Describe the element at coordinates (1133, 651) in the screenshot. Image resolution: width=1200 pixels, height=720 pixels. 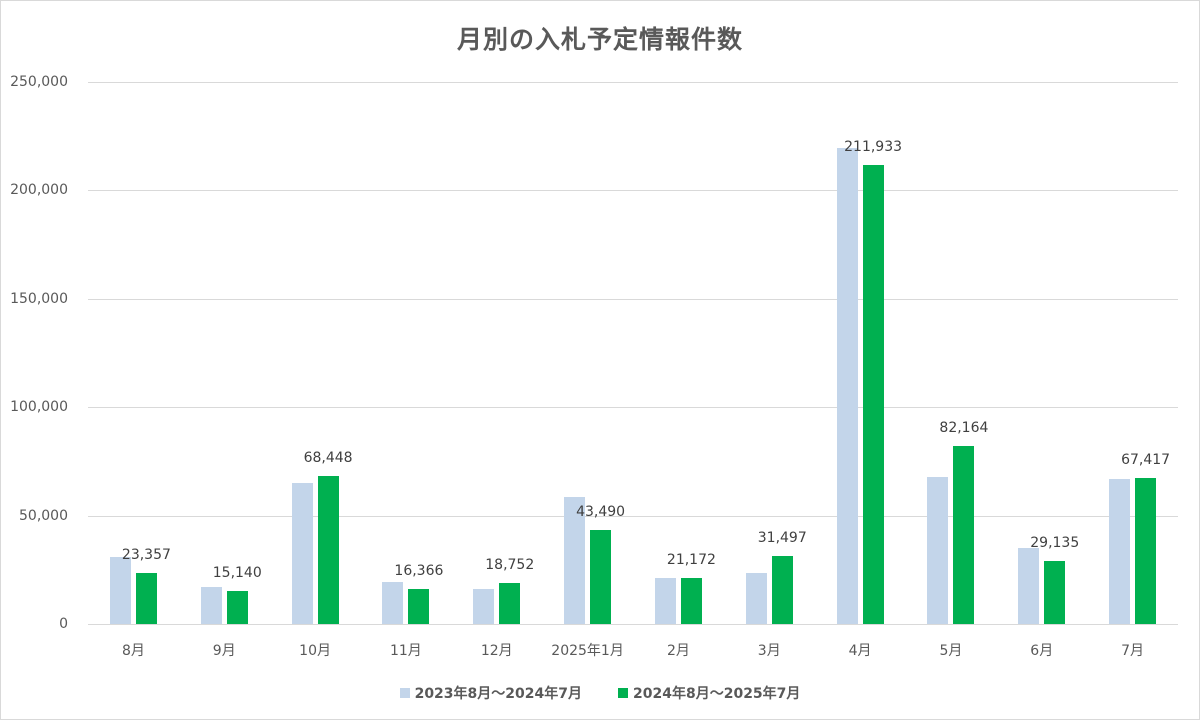
I see `x-tick-label: 7月` at that location.